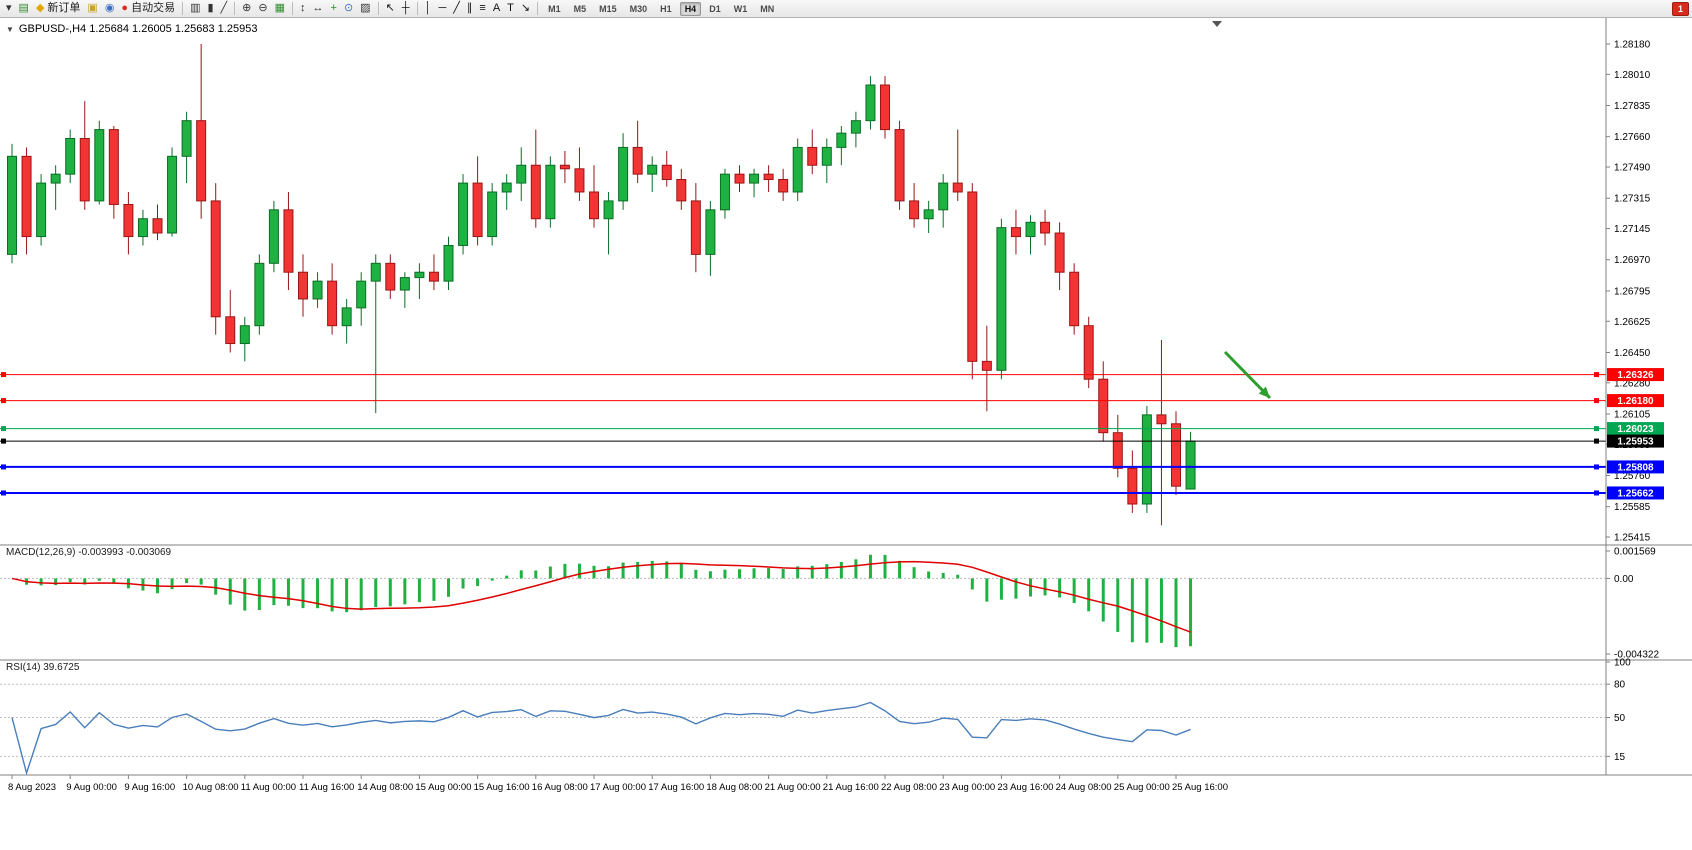  I want to click on macd-label: MACD(12,26,9) -0.003993 -0.003069, so click(89, 552).